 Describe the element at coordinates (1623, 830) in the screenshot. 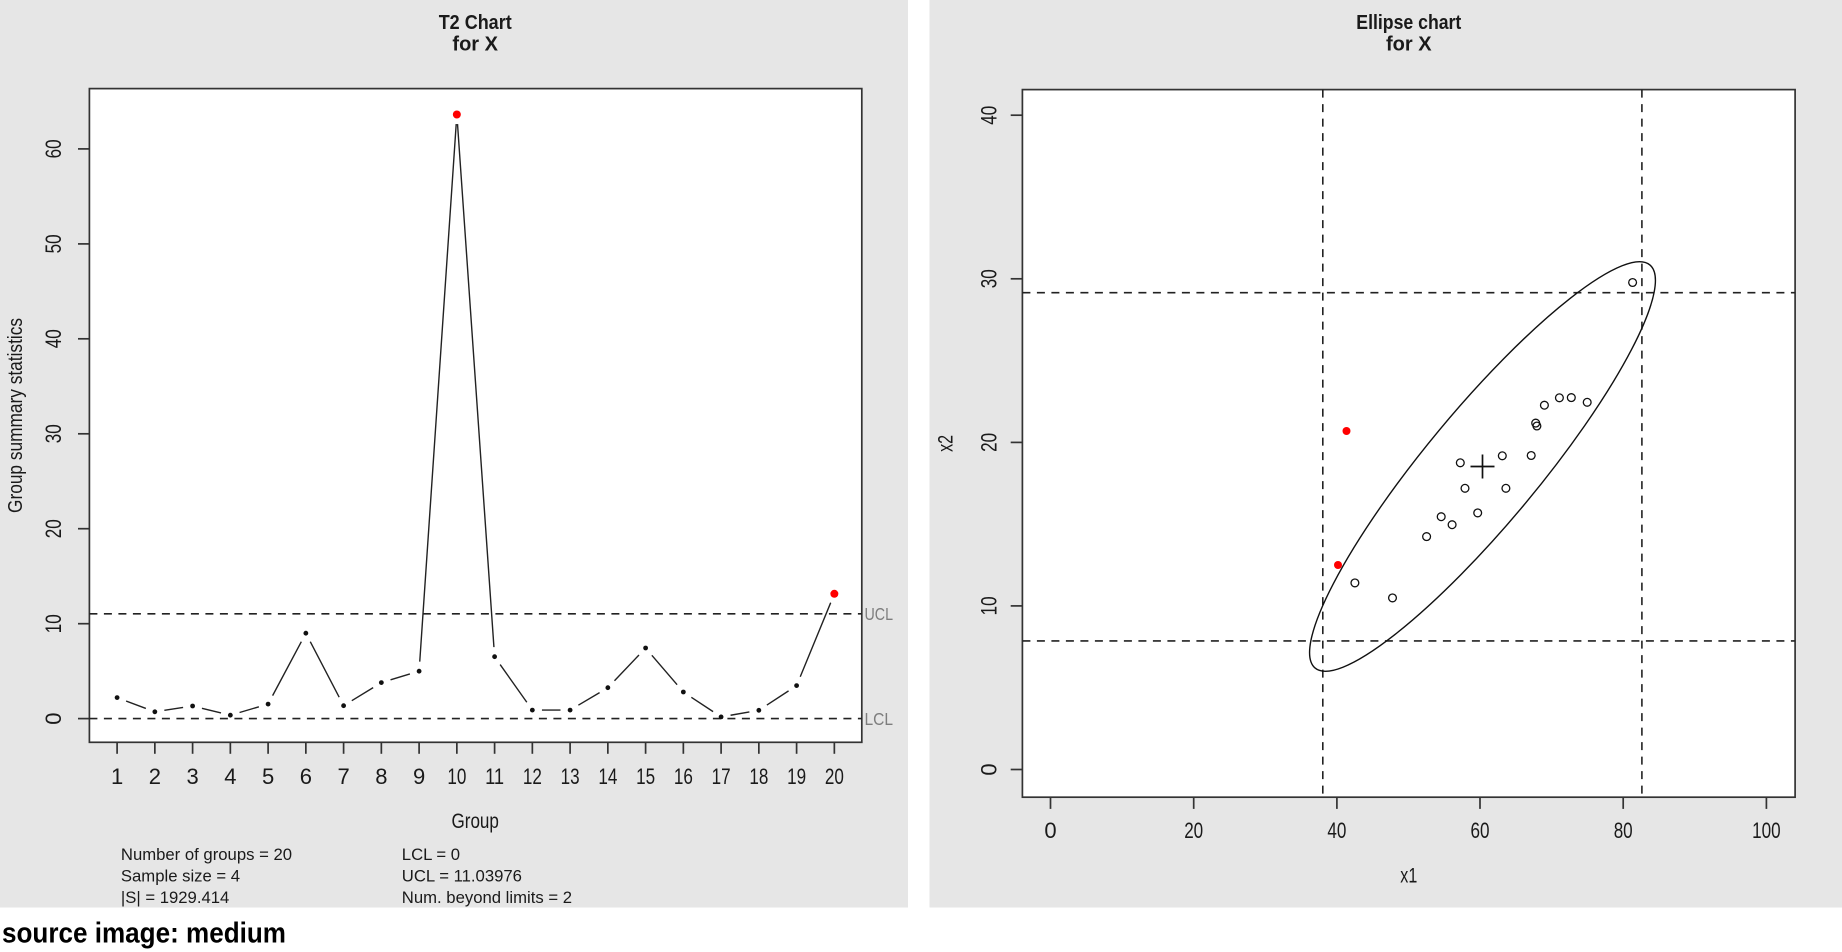

I see `svg-text: 80` at that location.